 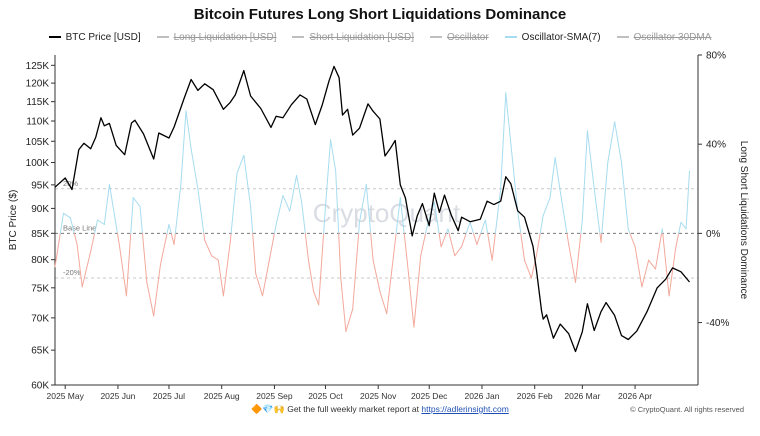 What do you see at coordinates (552, 37) in the screenshot?
I see `legend-item: Oscillator-SMA(7)` at bounding box center [552, 37].